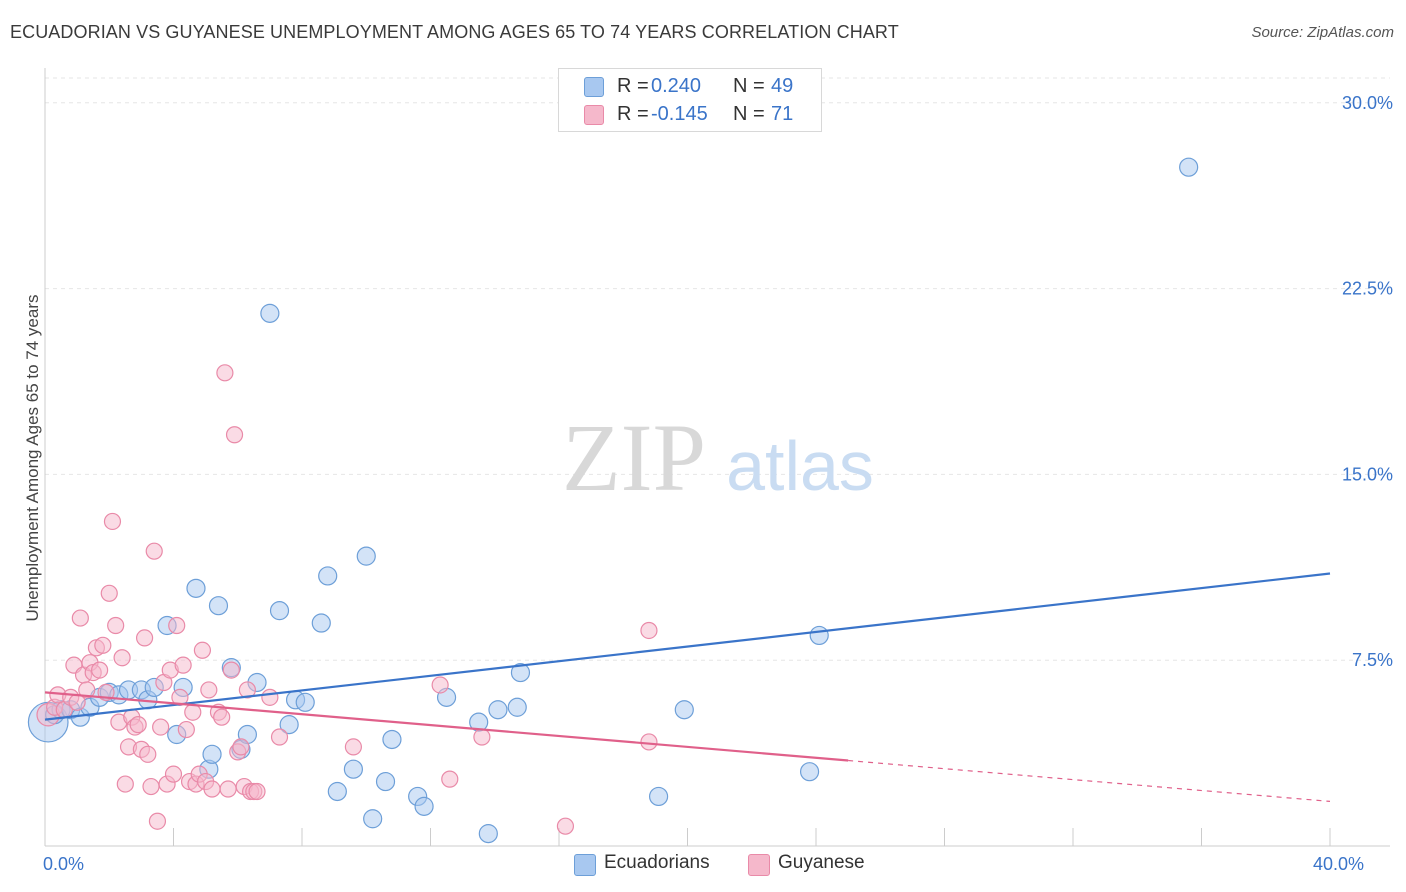  What do you see at coordinates (800, 466) in the screenshot?
I see `watermark-atlas: atlas` at bounding box center [800, 466].